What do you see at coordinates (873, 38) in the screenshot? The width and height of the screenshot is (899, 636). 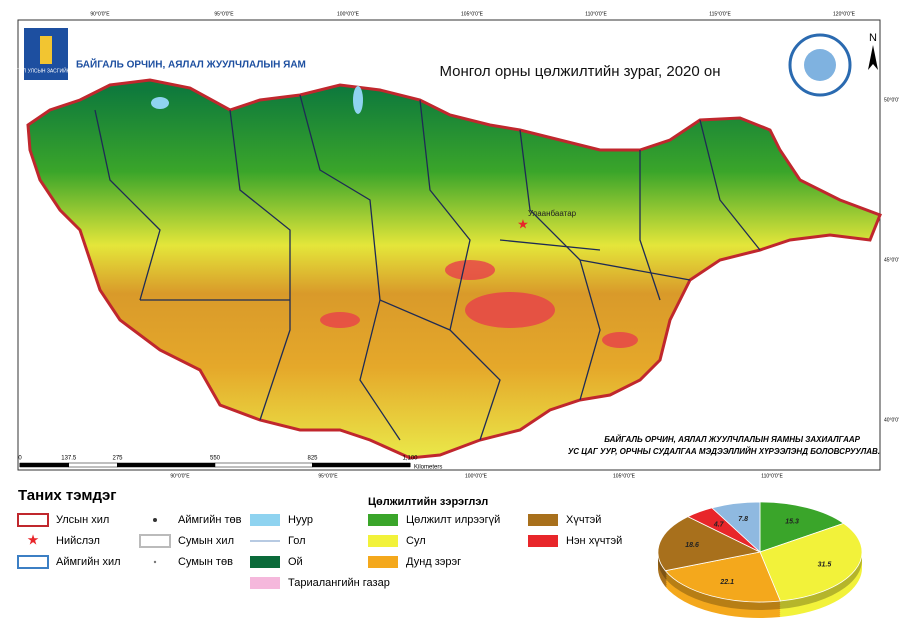 I see `north-label: N` at bounding box center [873, 38].